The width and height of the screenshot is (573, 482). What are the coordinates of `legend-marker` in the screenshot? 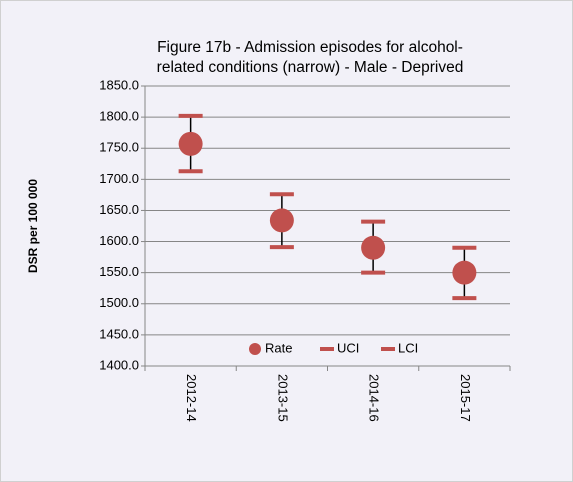 It's located at (255, 349).